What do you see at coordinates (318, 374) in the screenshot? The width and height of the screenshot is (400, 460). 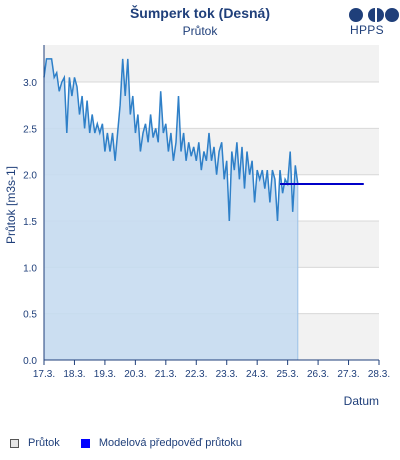 I see `x-tick-label: 26.3.` at bounding box center [318, 374].